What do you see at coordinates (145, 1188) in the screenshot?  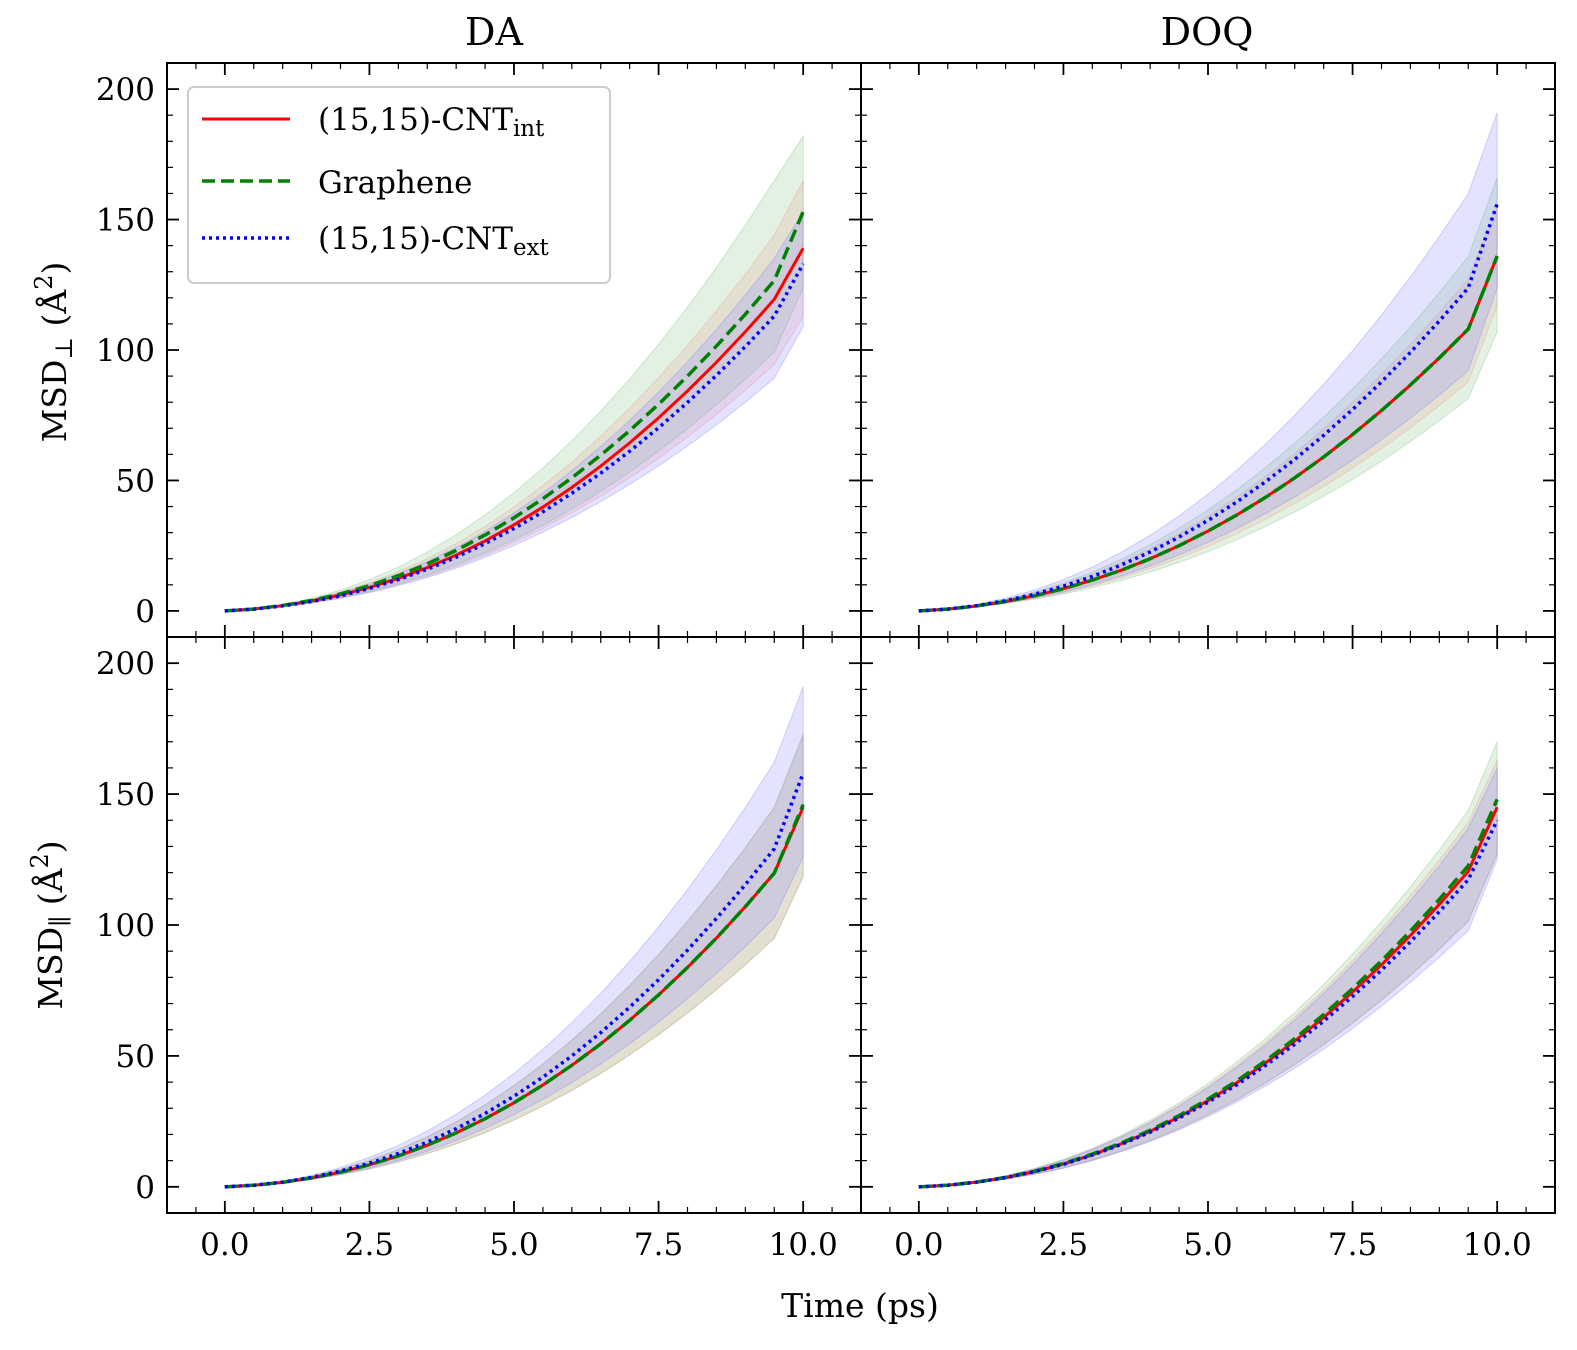 I see `y-tick-label-3-1: 0` at bounding box center [145, 1188].